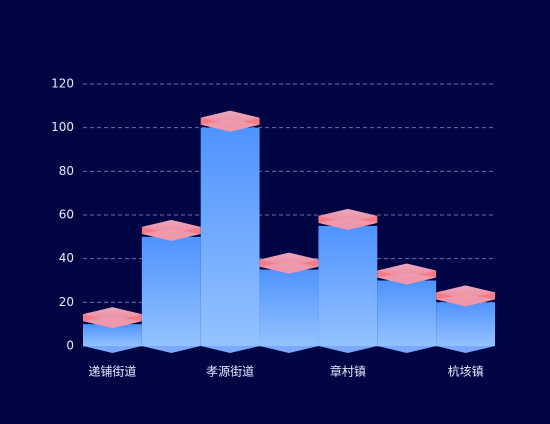 This screenshot has height=424, width=550. What do you see at coordinates (70, 346) in the screenshot?
I see `y-tick-label: 0` at bounding box center [70, 346].